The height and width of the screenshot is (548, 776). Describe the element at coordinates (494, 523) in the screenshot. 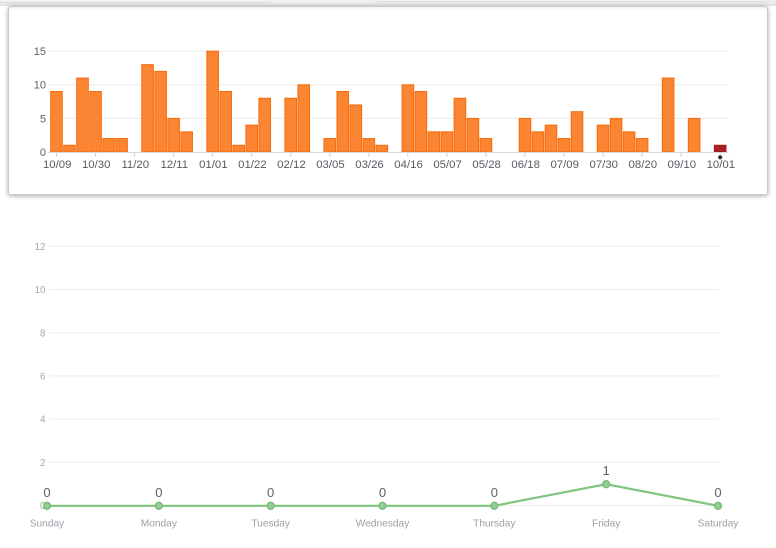

I see `svg-text: Thursday` at that location.